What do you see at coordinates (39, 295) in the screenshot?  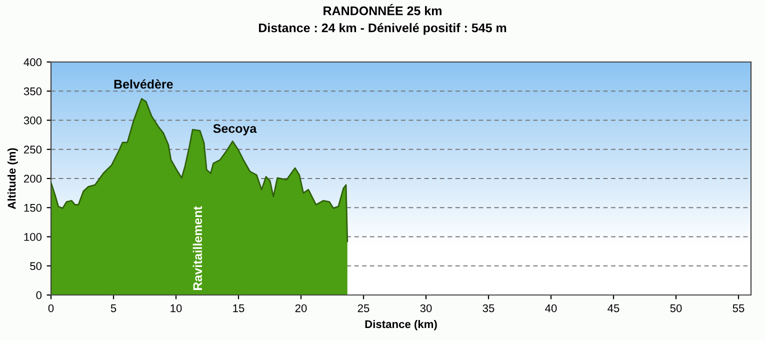 I see `y-tick-label: 0` at bounding box center [39, 295].